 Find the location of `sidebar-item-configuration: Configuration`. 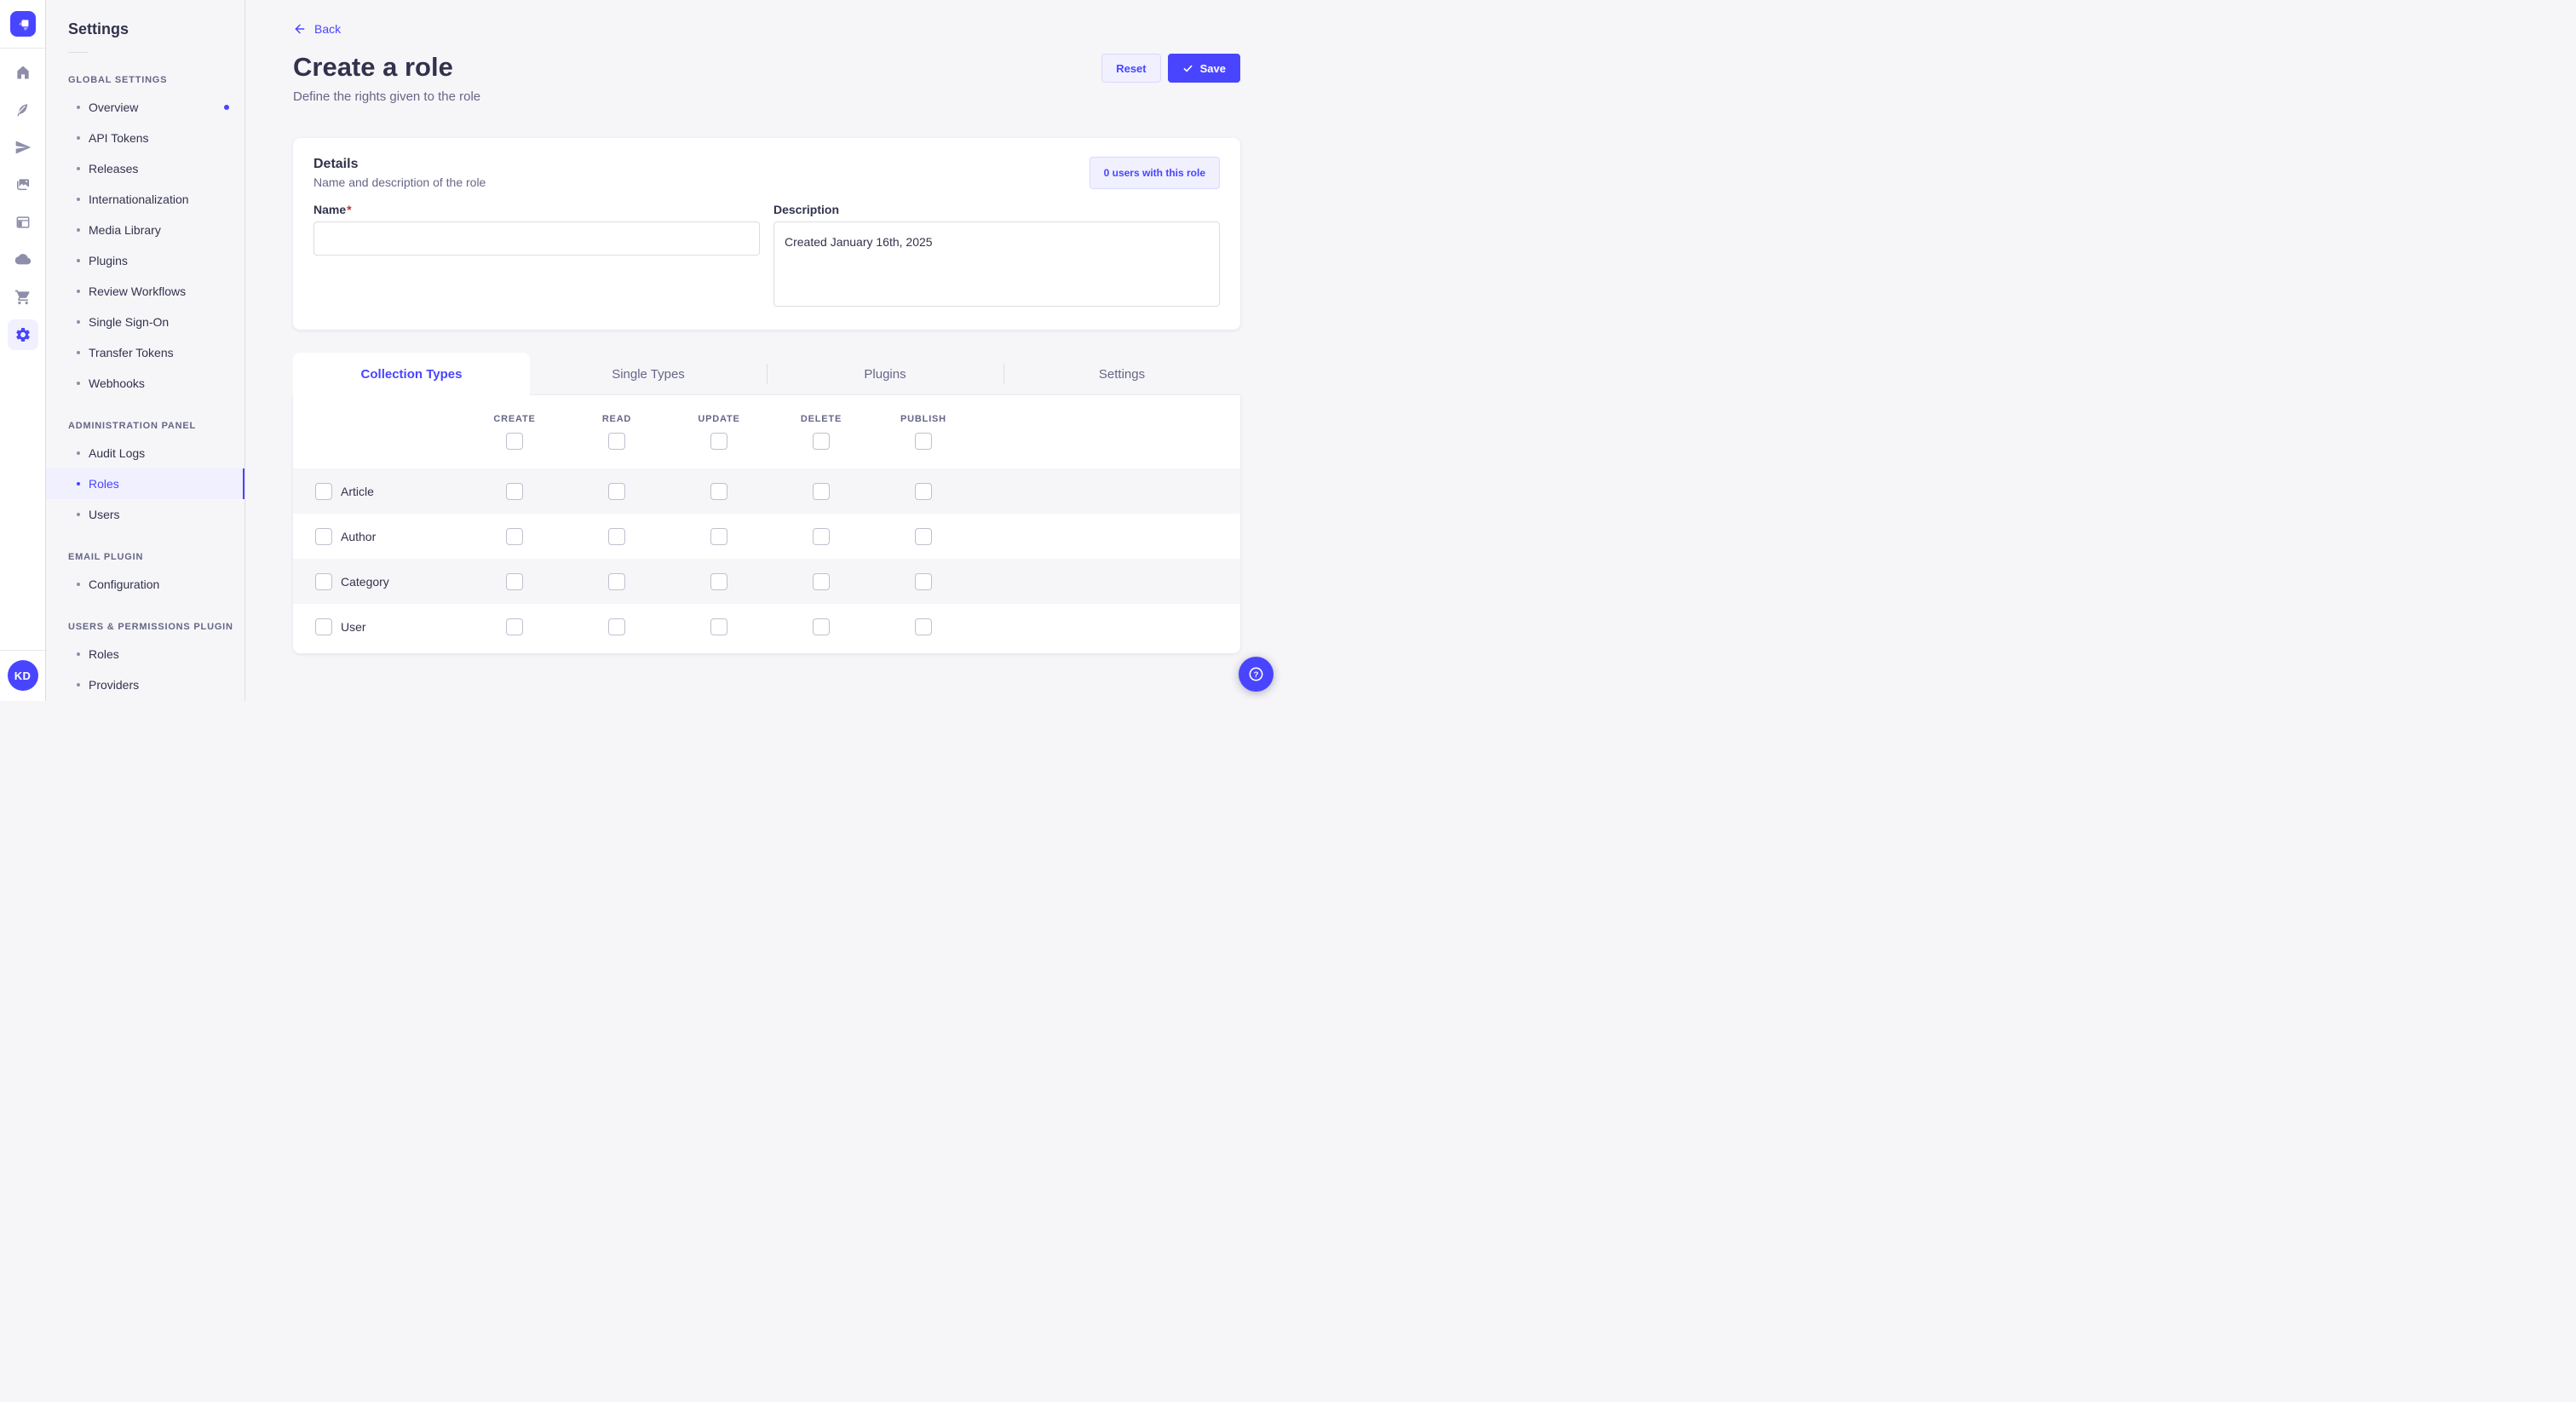

sidebar-item-configuration: Configuration is located at coordinates (145, 584).